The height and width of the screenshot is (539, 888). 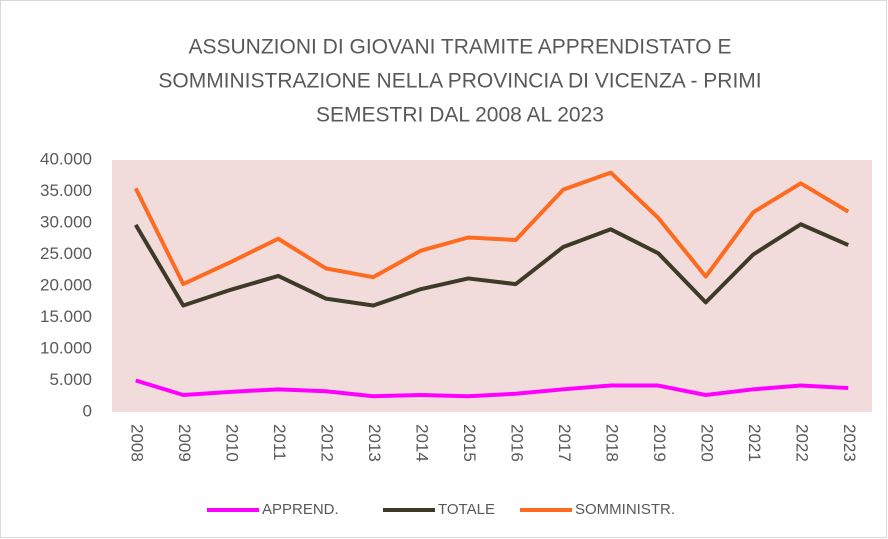 What do you see at coordinates (460, 115) in the screenshot?
I see `chart-title: SEMESTRI DAL 2008 AL 2023` at bounding box center [460, 115].